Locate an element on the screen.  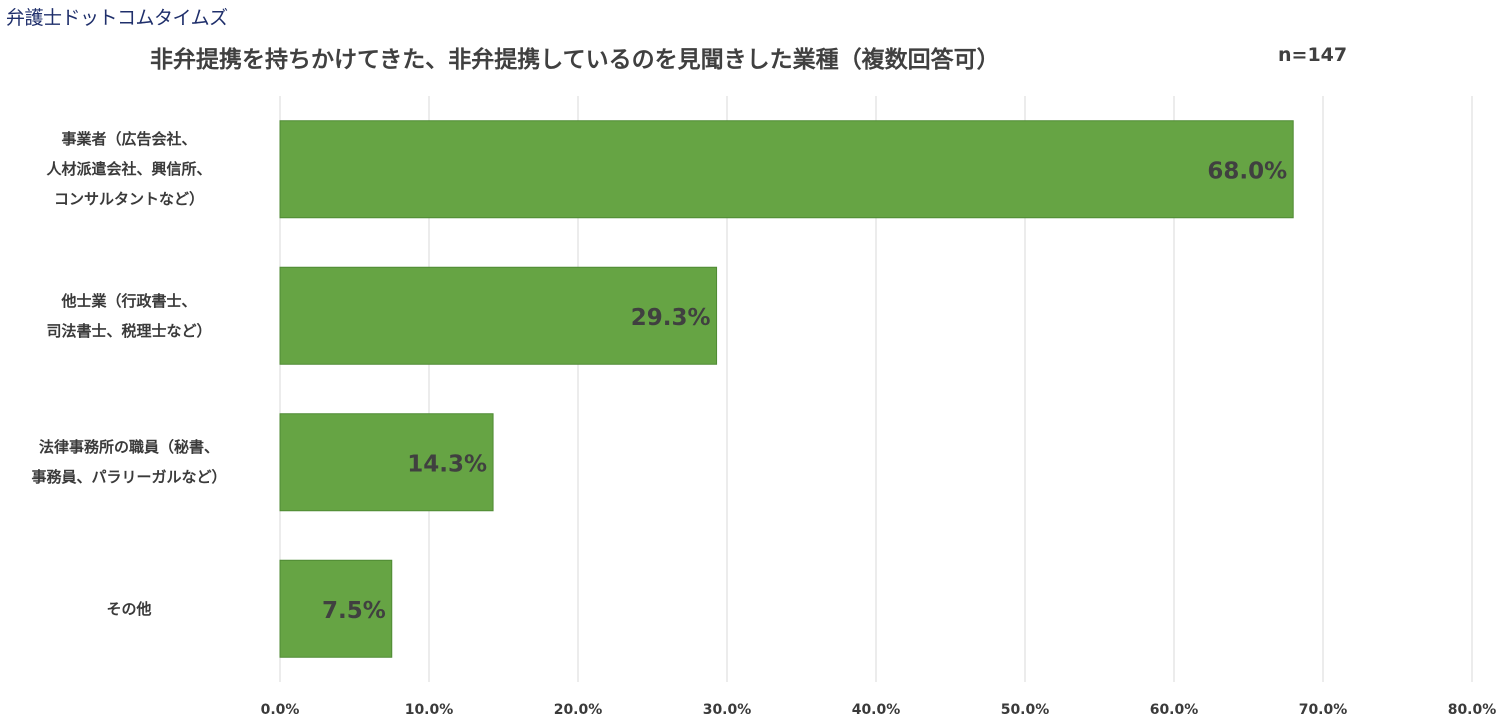
category-label-0: 事業者（広告会社、 人材派遣会社、興信所、 コンサルタントなど） is located at coordinates (129, 169).